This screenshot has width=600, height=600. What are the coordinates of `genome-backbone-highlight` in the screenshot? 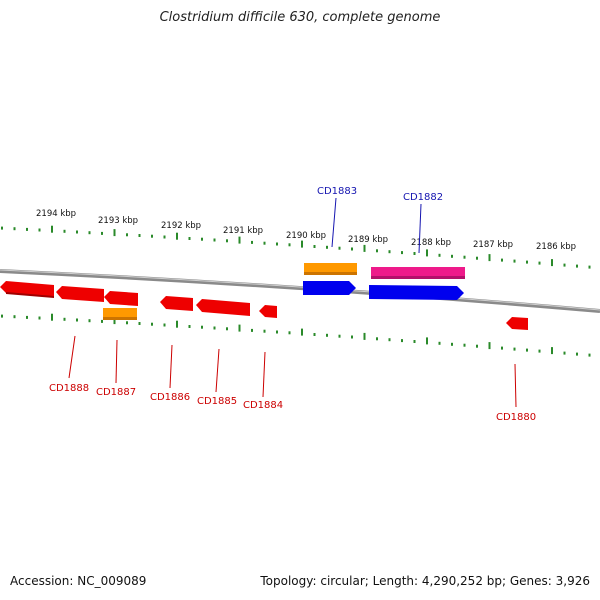 It's located at (300, 290).